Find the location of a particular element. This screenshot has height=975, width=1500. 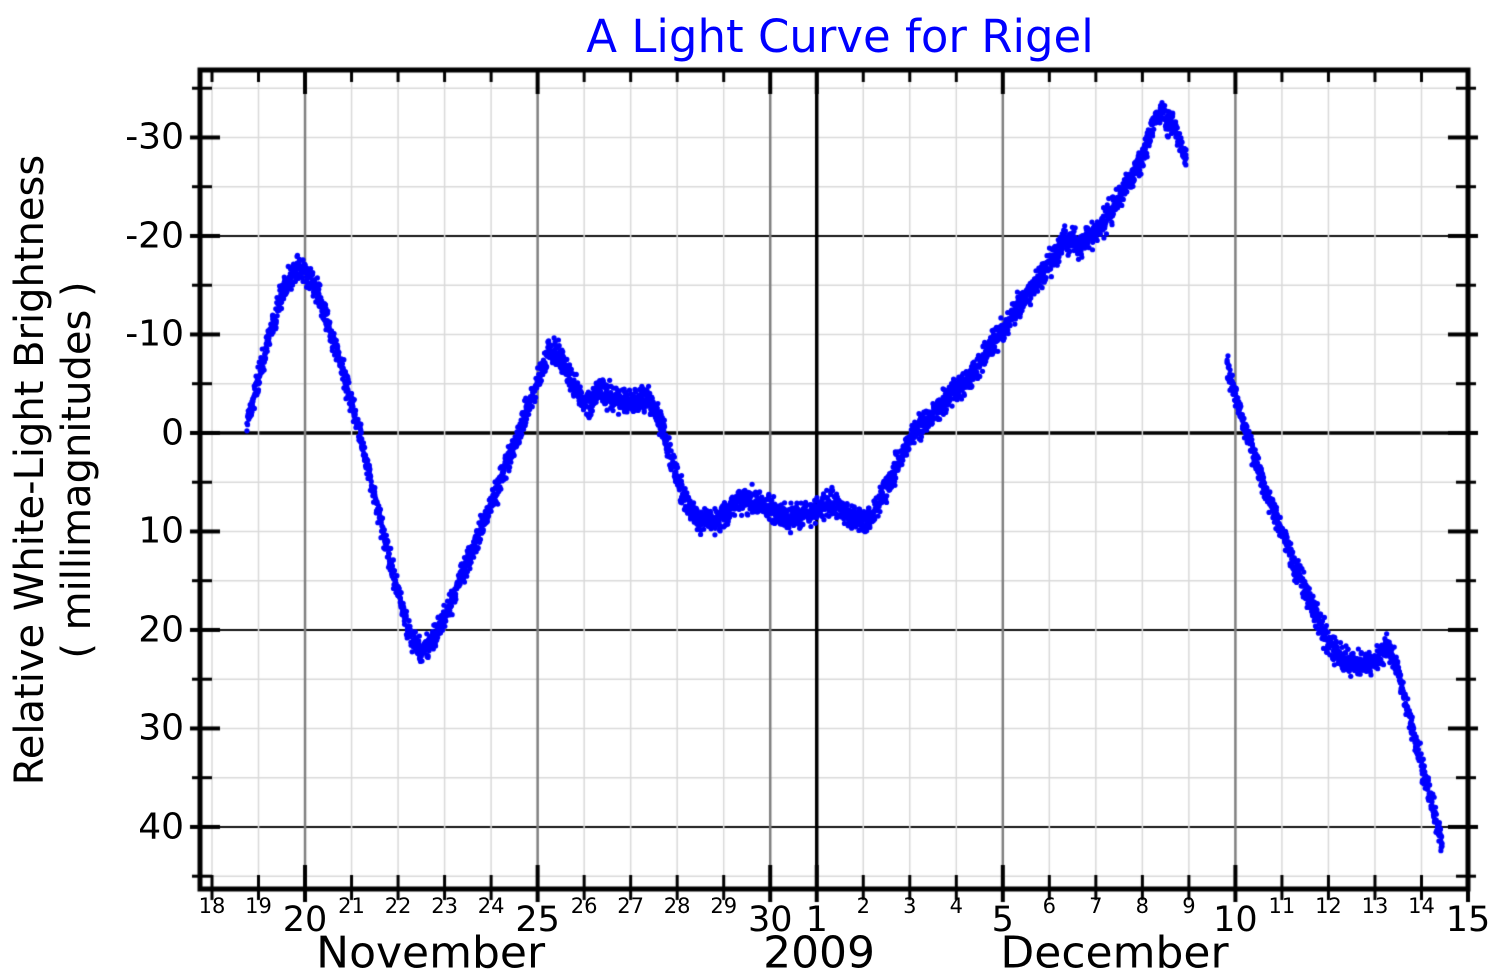

y-tick-label: 10 is located at coordinates (161, 531).